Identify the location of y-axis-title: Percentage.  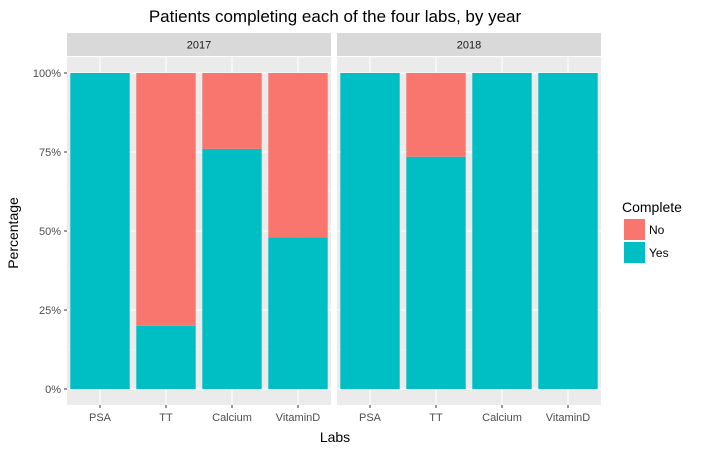
(13, 233).